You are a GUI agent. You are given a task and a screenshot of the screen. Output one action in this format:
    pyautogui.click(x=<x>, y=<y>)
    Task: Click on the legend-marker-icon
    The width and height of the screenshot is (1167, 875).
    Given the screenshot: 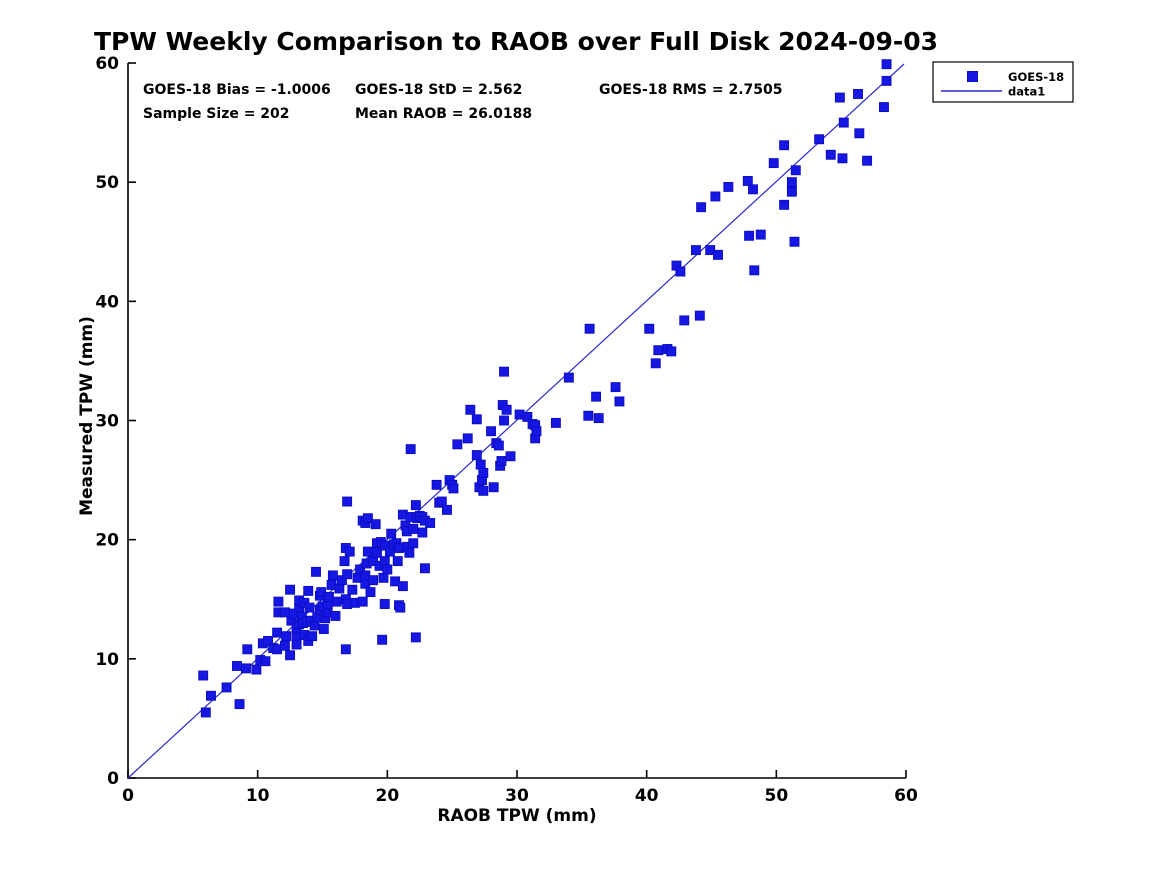 What is the action you would take?
    pyautogui.click(x=972, y=76)
    